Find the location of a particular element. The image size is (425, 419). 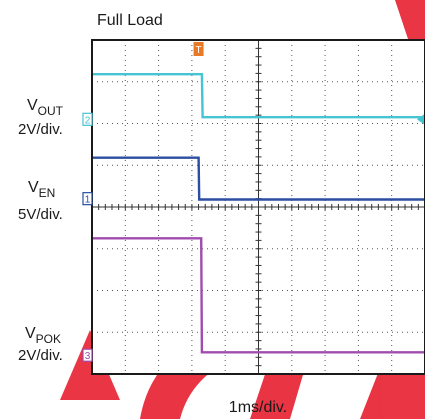

ven-subscript: EN is located at coordinates (47, 193).